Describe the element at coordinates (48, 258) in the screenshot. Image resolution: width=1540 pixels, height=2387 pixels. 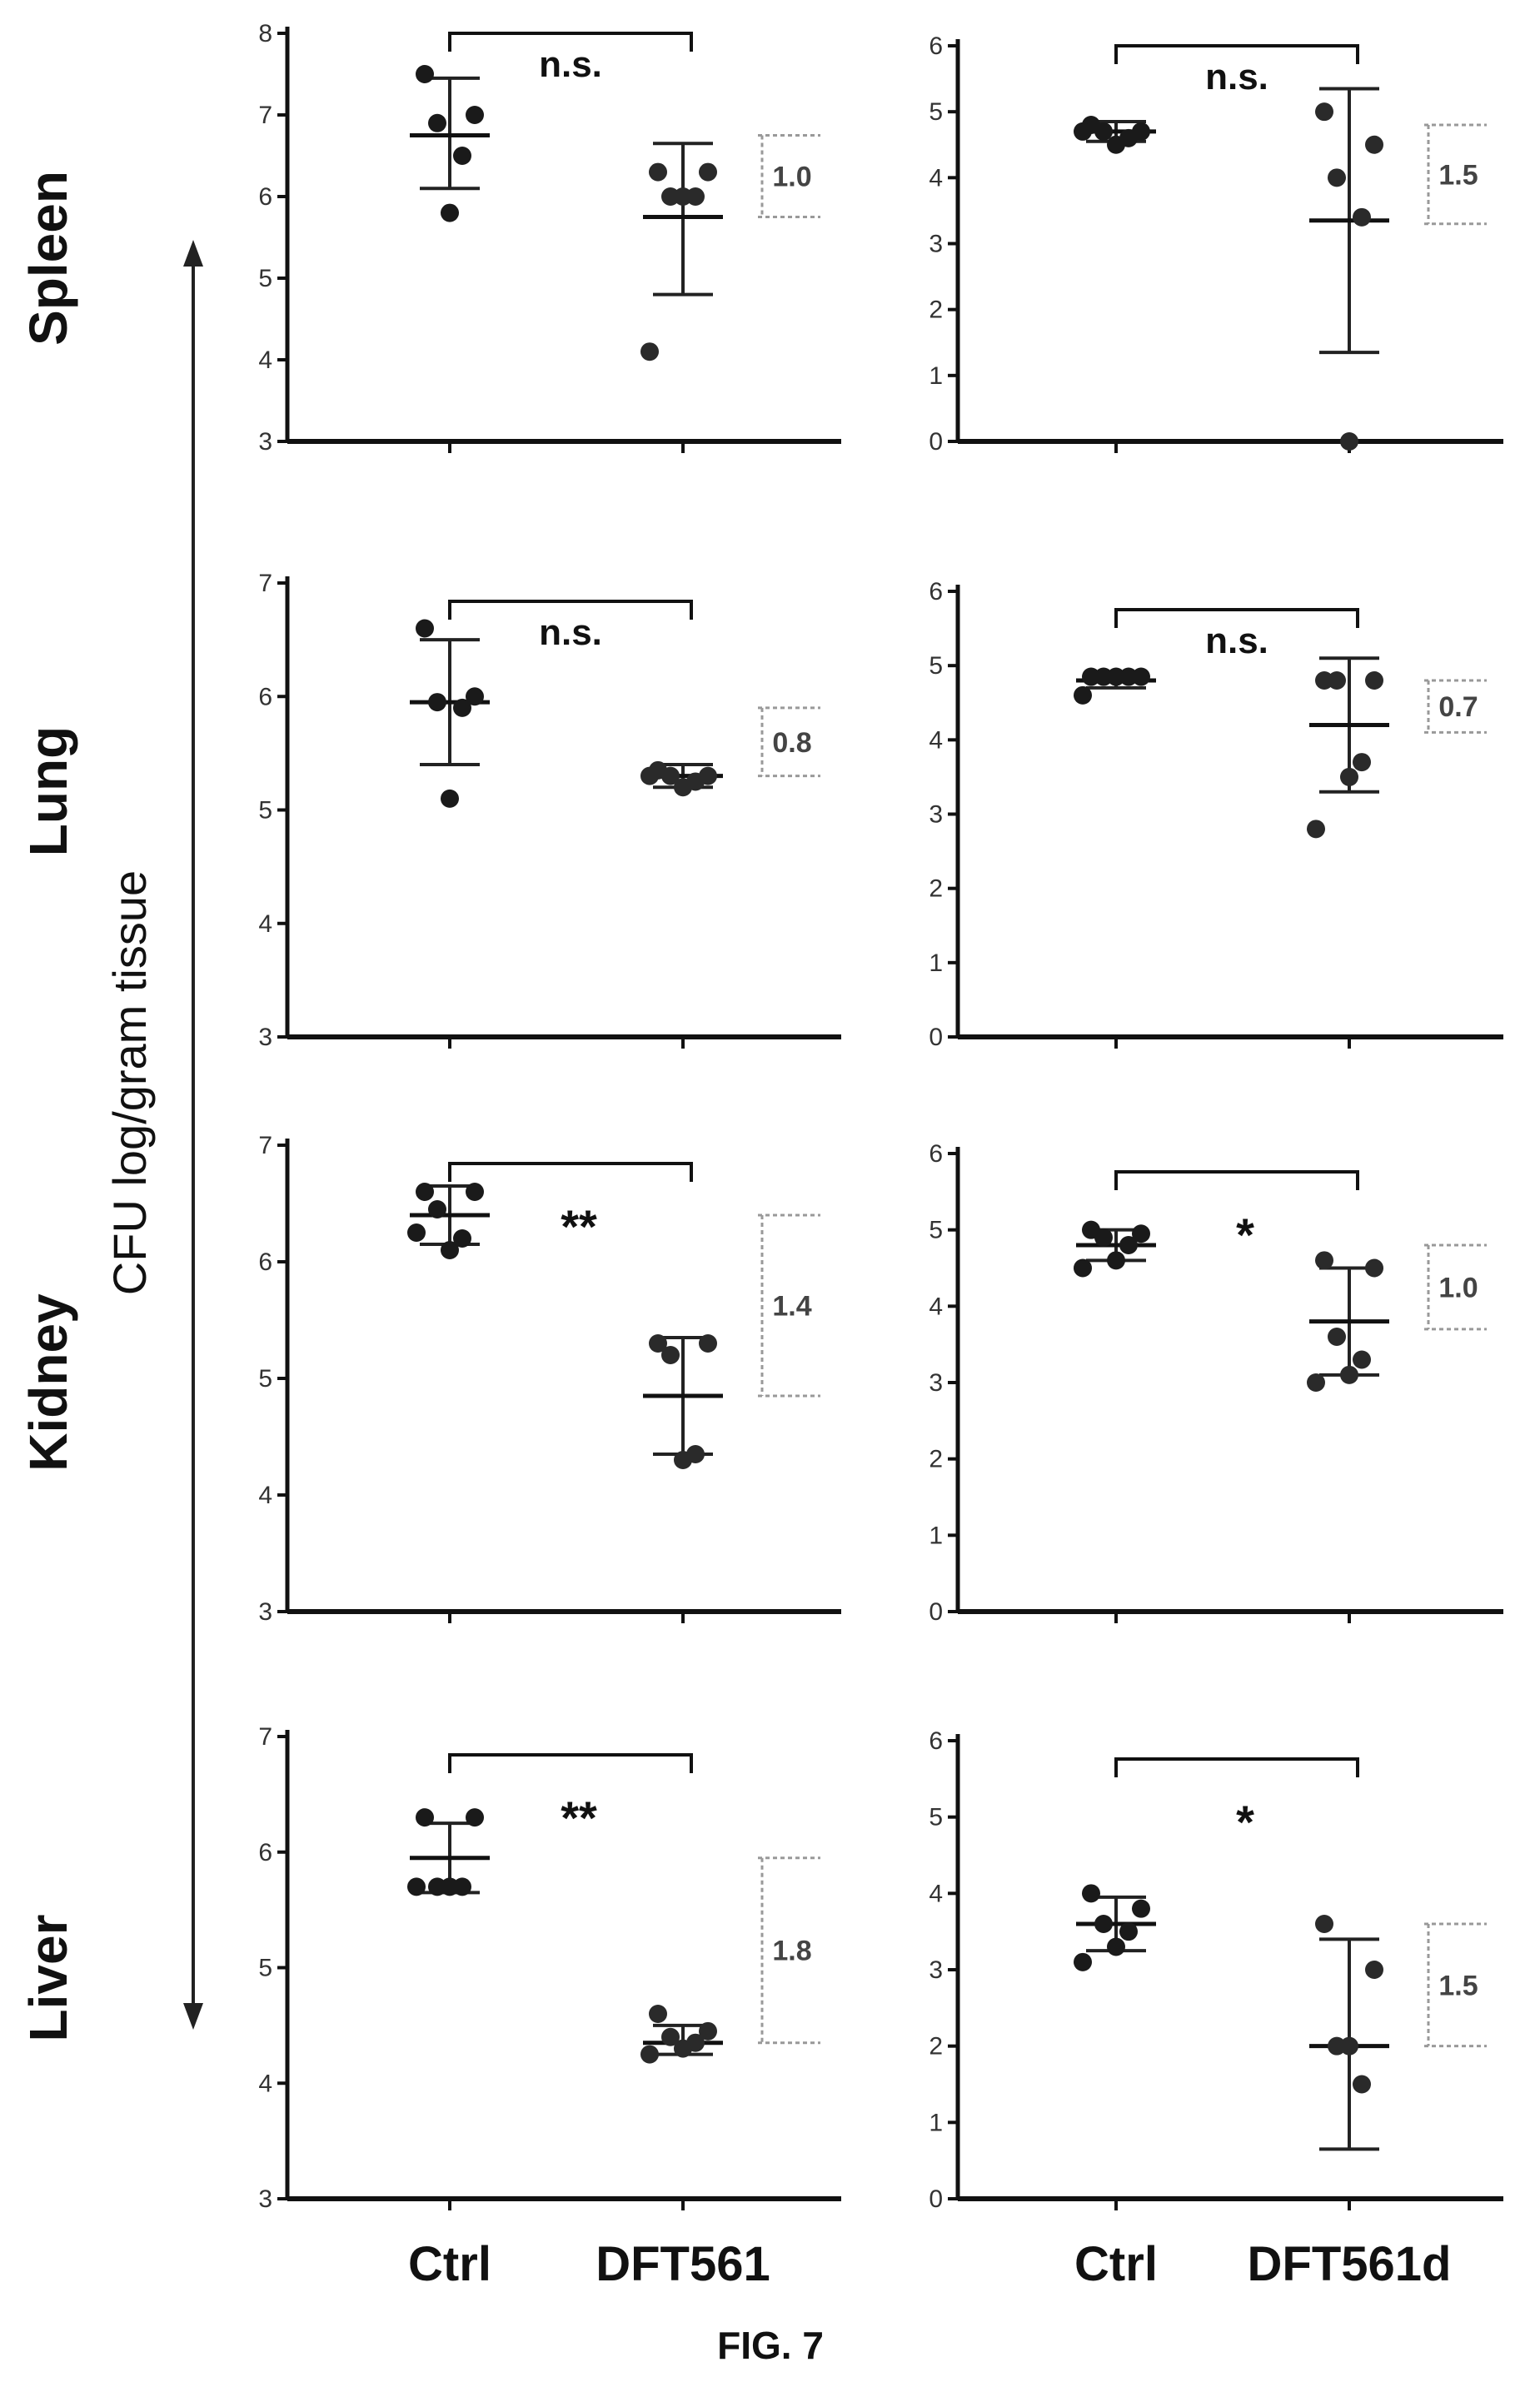
I see `organ-label-spleen: Spleen` at that location.